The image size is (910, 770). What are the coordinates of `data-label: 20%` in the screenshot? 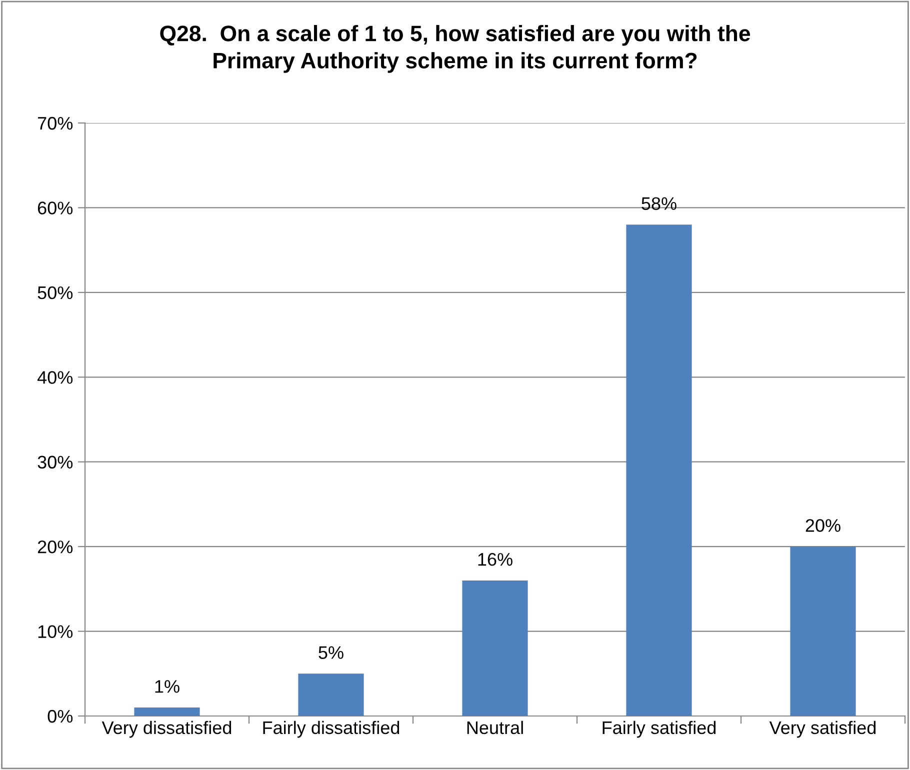 It's located at (823, 525).